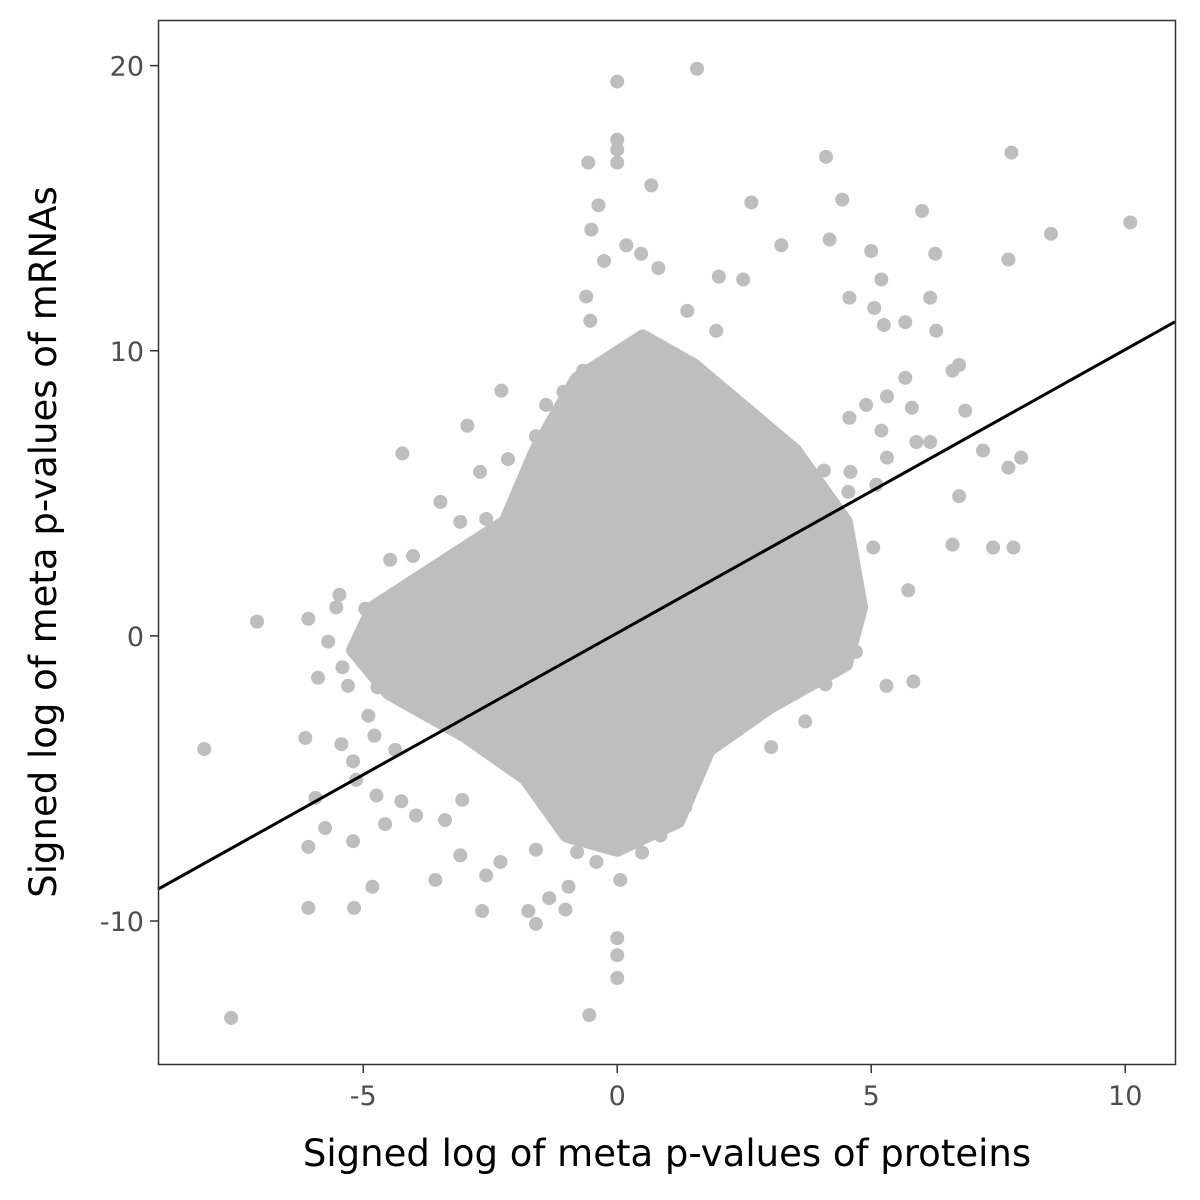  Describe the element at coordinates (135, 637) in the screenshot. I see `y-tick-label: 0` at that location.